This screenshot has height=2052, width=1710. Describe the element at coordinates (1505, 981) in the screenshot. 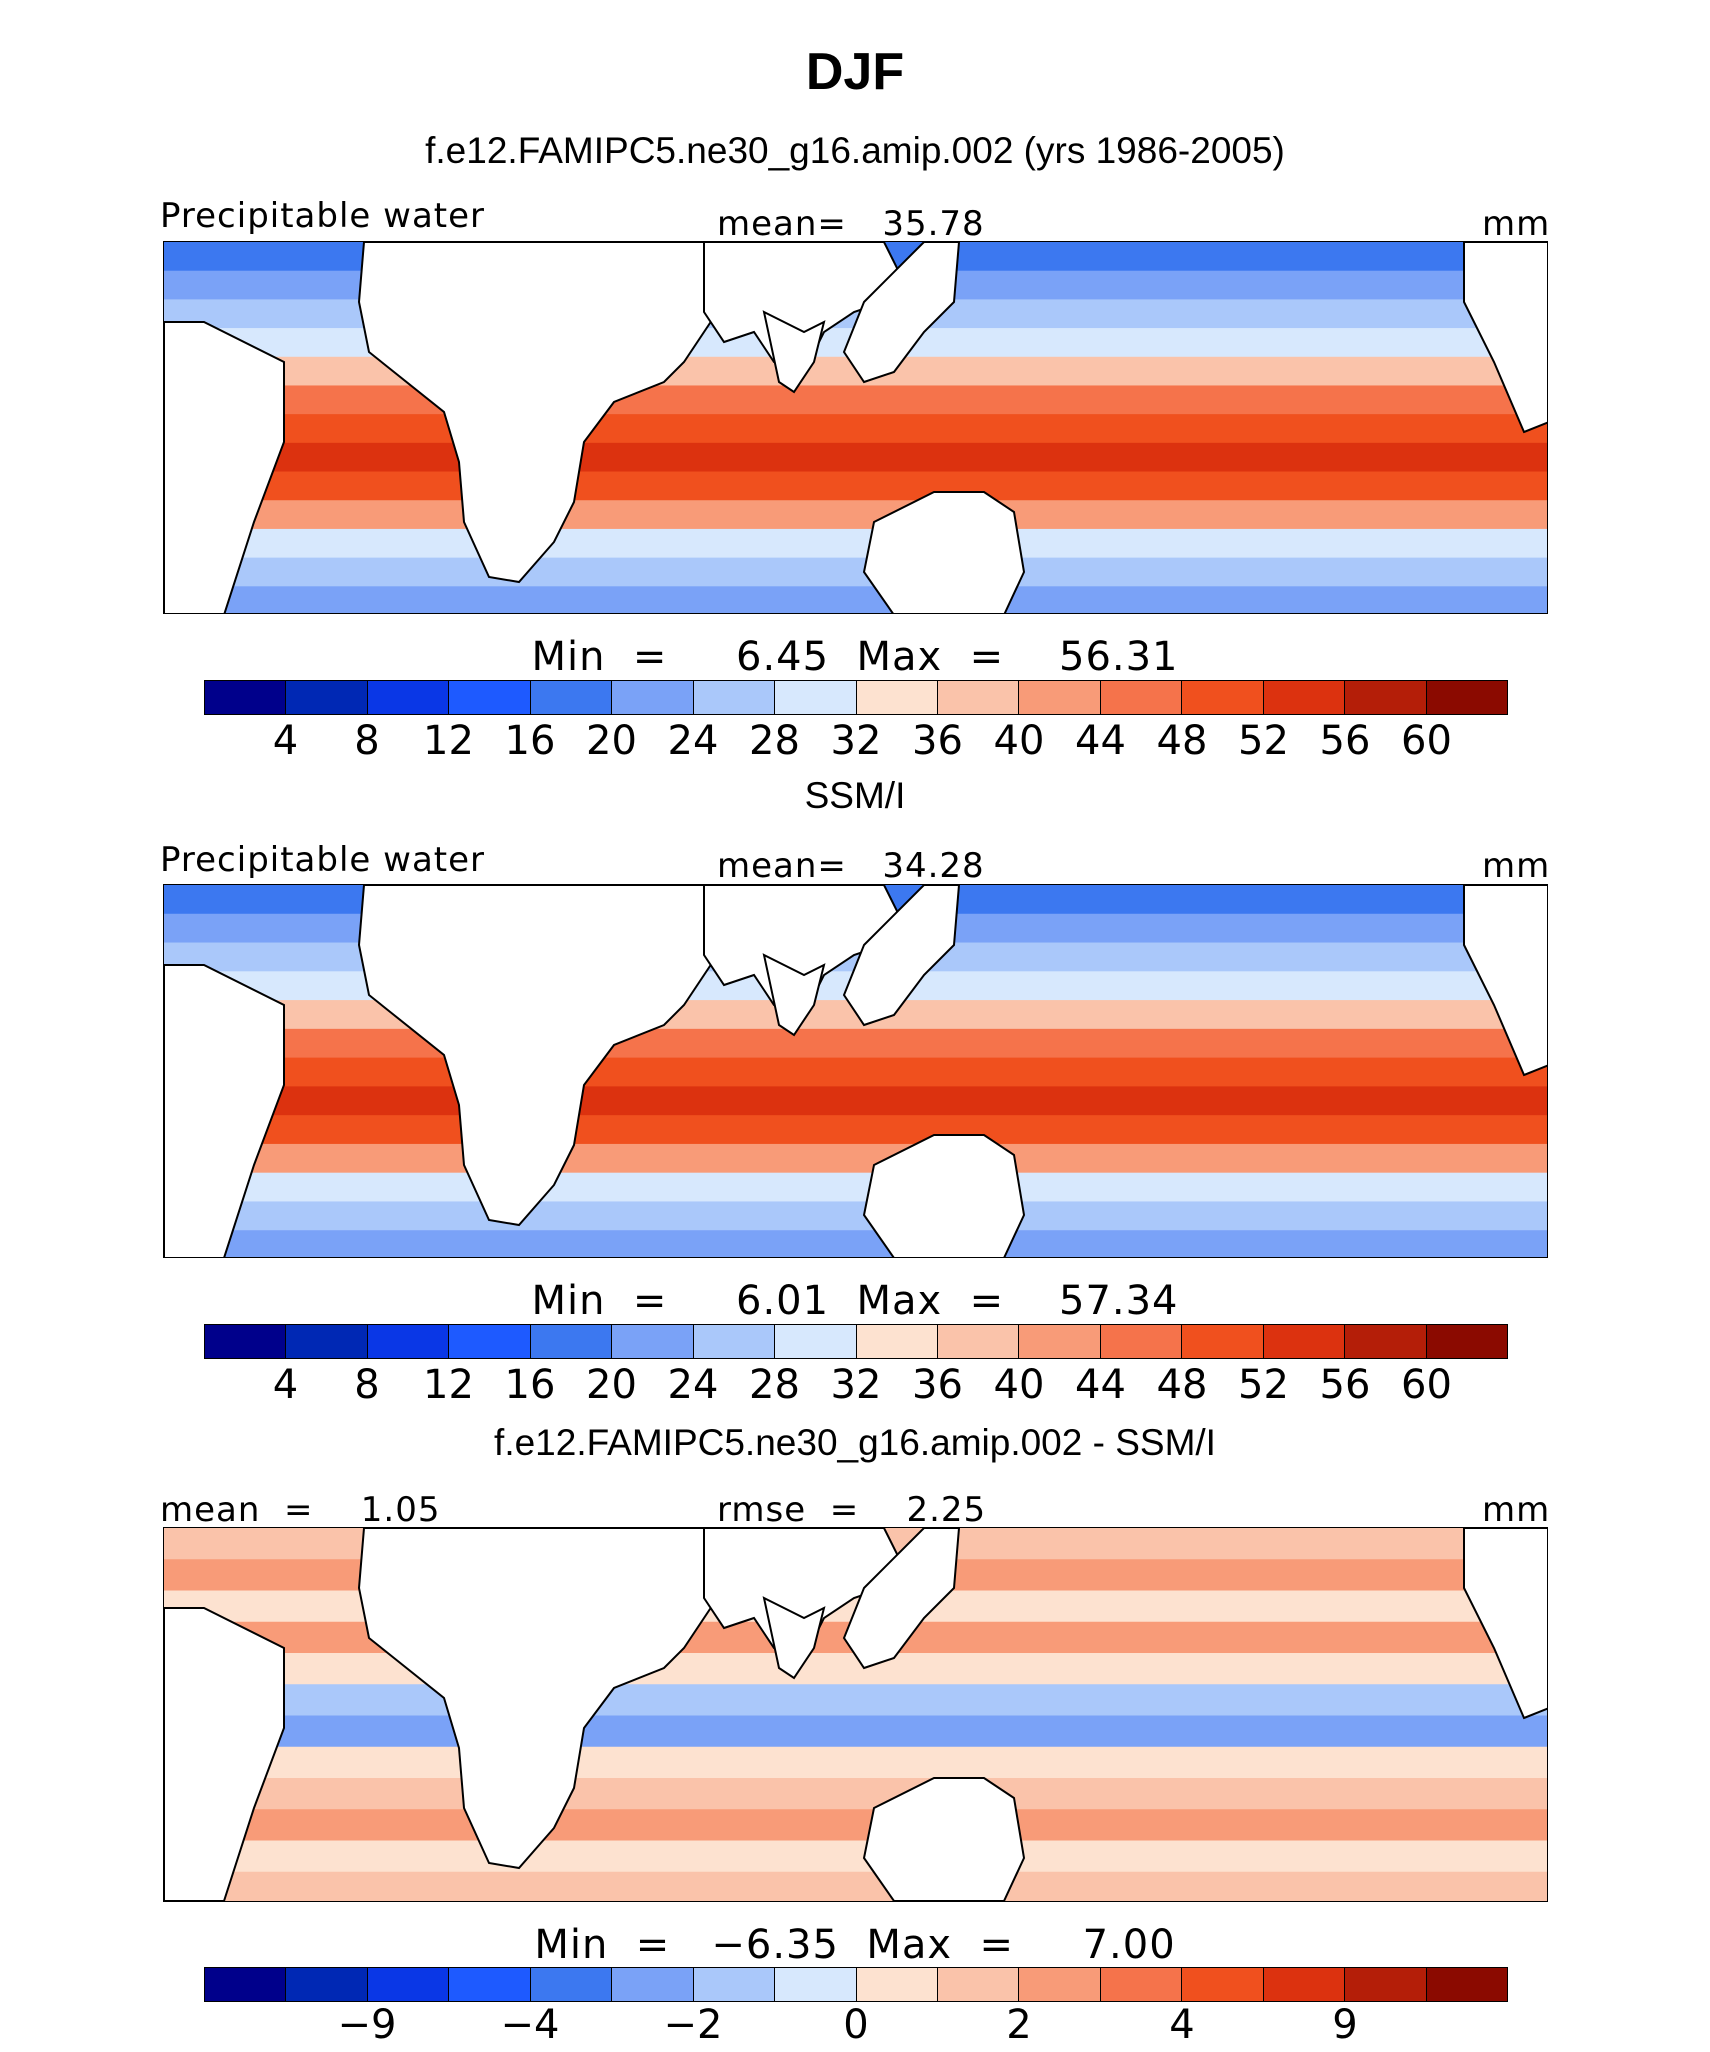

I see `north-america-landmass` at that location.